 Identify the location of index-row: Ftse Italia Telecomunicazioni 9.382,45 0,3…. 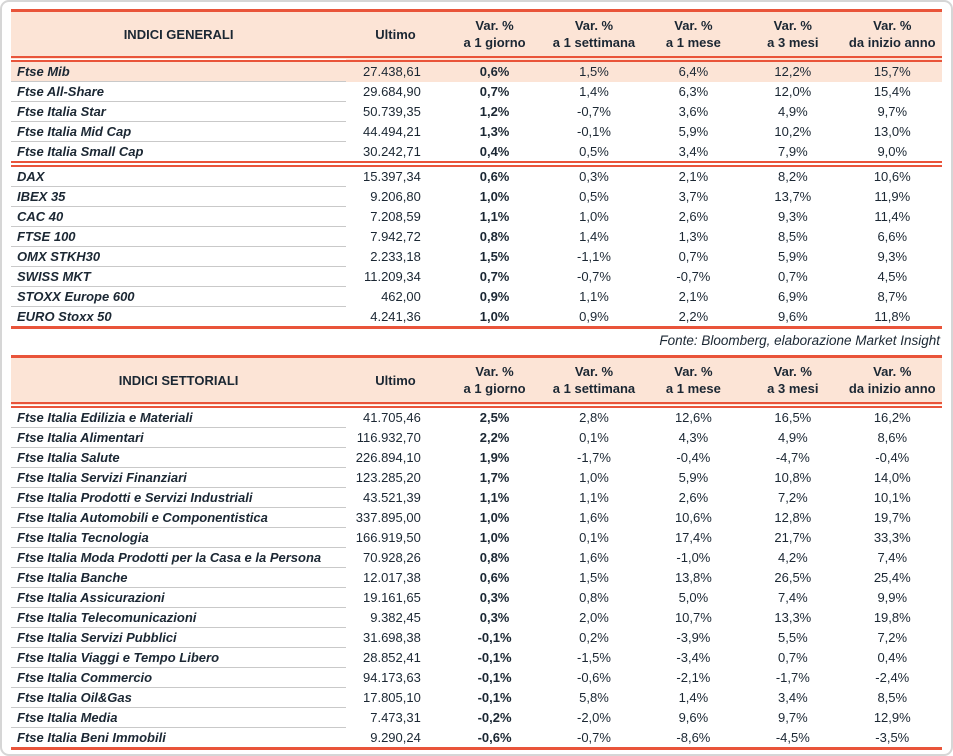
(476, 617).